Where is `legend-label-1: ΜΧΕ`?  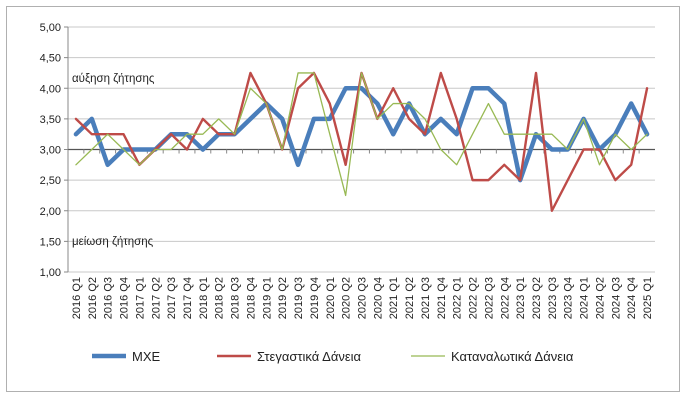 legend-label-1: ΜΧΕ is located at coordinates (146, 356).